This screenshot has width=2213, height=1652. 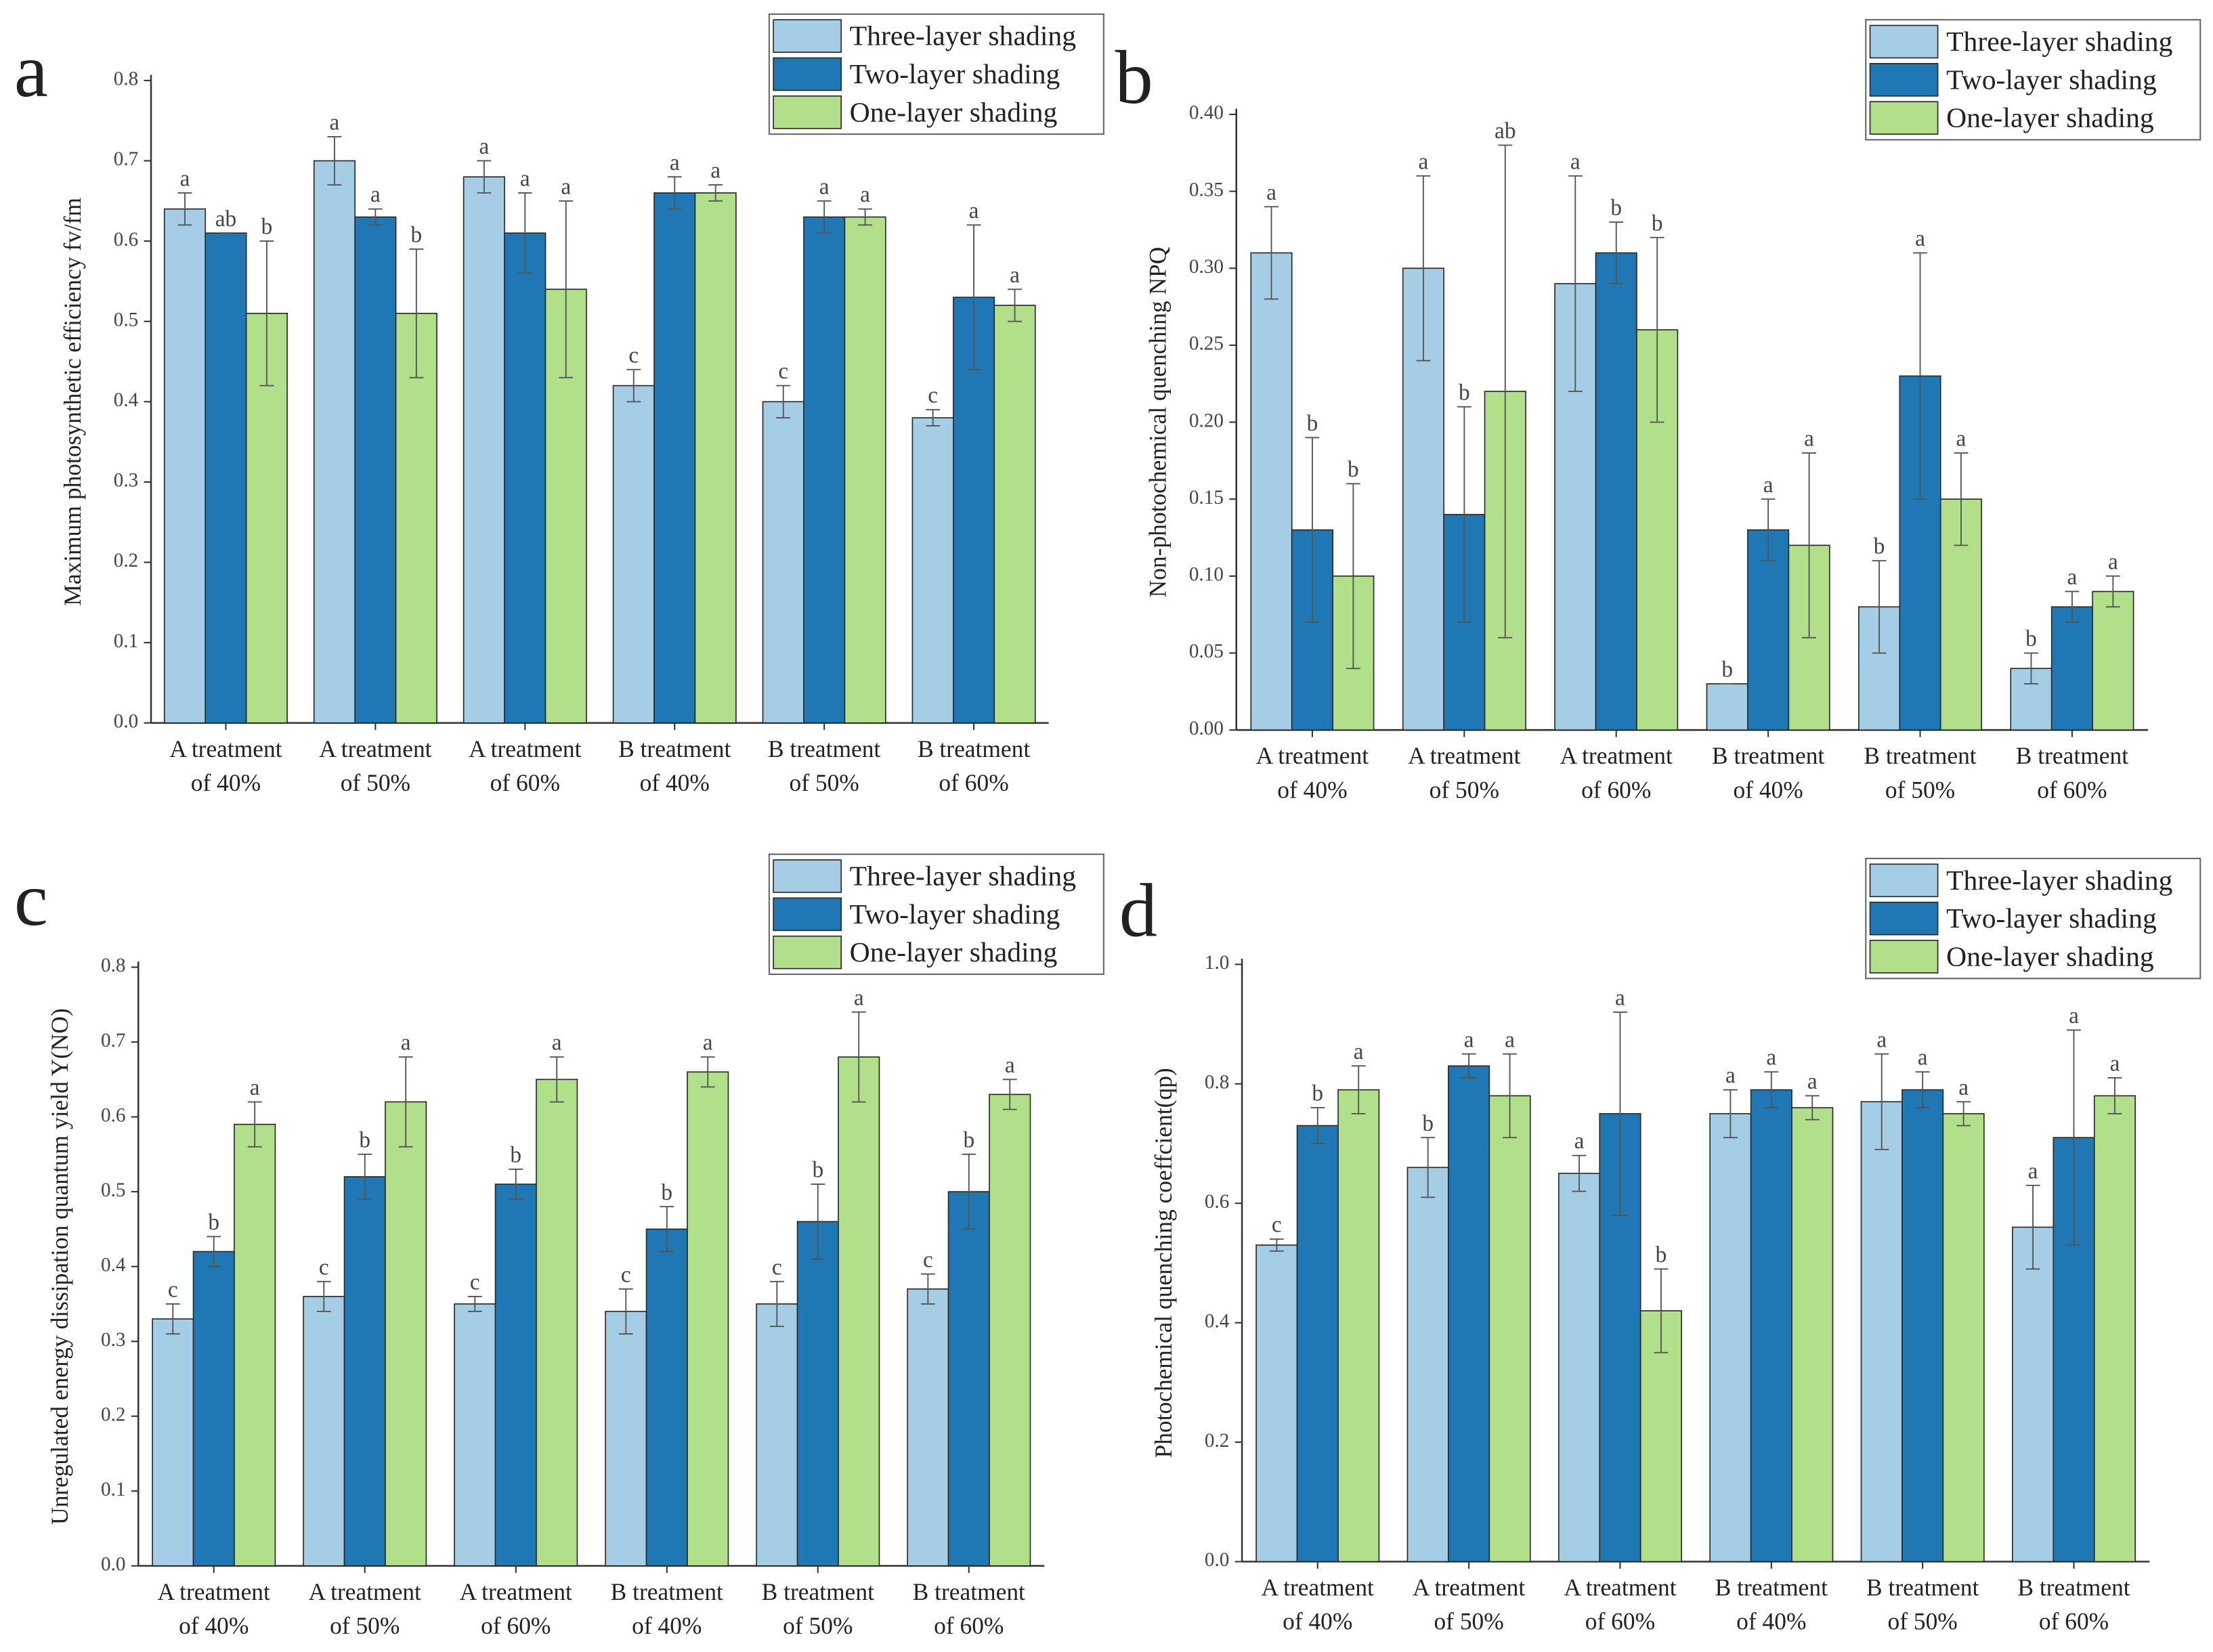 What do you see at coordinates (2050, 956) in the screenshot?
I see `legend-label: One-layer shading` at bounding box center [2050, 956].